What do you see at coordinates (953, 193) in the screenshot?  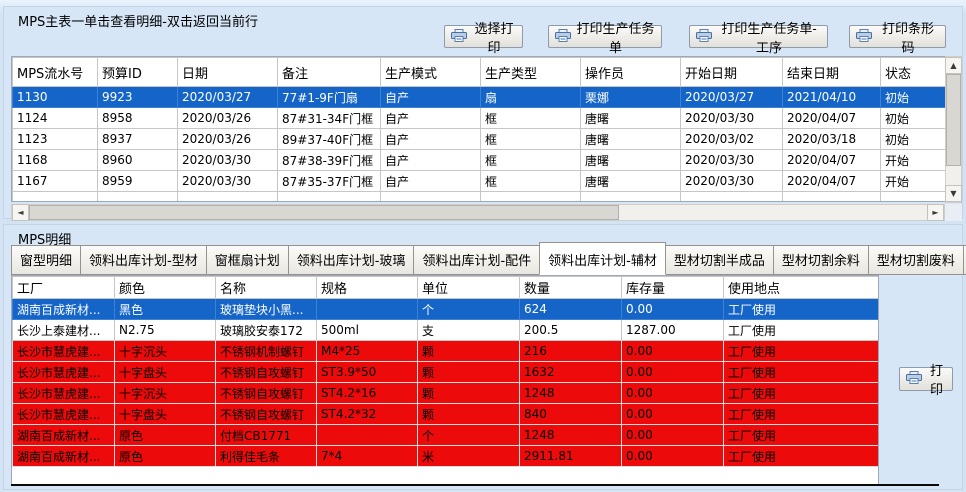 I see `scroll-down-icon: ▼` at bounding box center [953, 193].